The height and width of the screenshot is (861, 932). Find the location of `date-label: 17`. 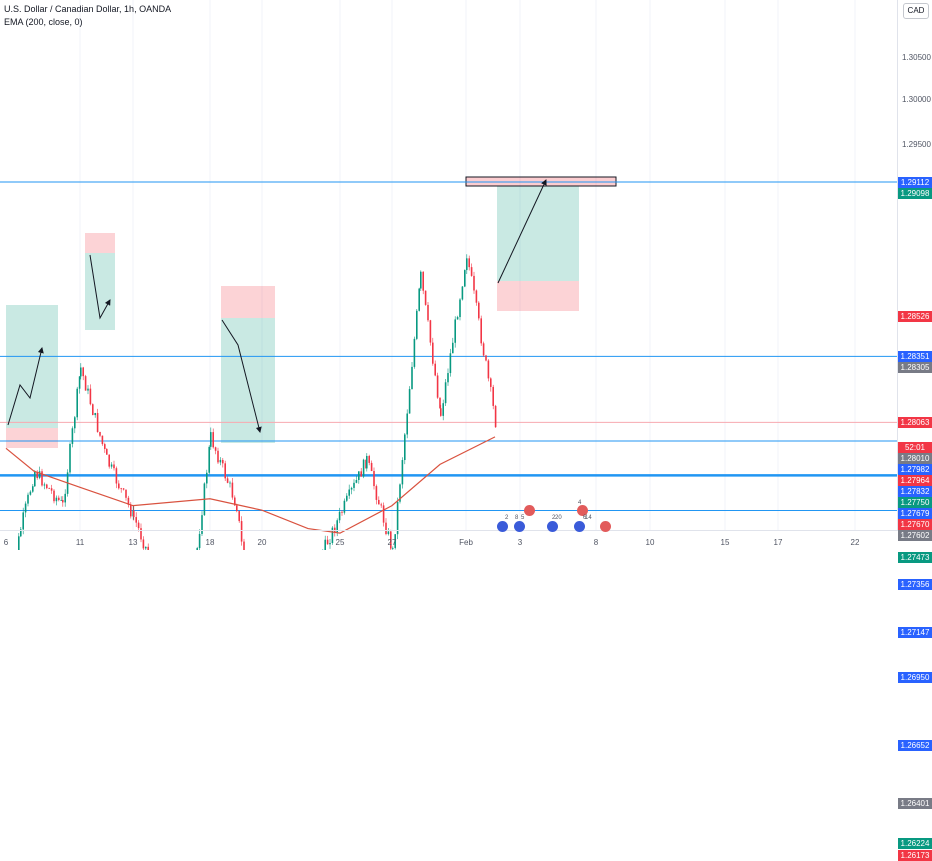

date-label: 17 is located at coordinates (778, 542).